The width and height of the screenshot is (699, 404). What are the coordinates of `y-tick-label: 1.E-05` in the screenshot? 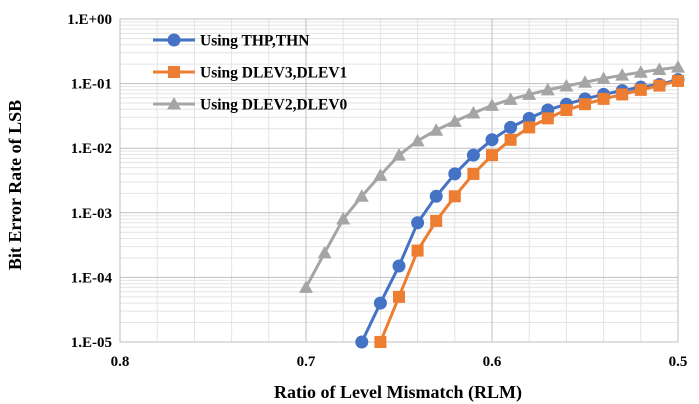 It's located at (91, 343).